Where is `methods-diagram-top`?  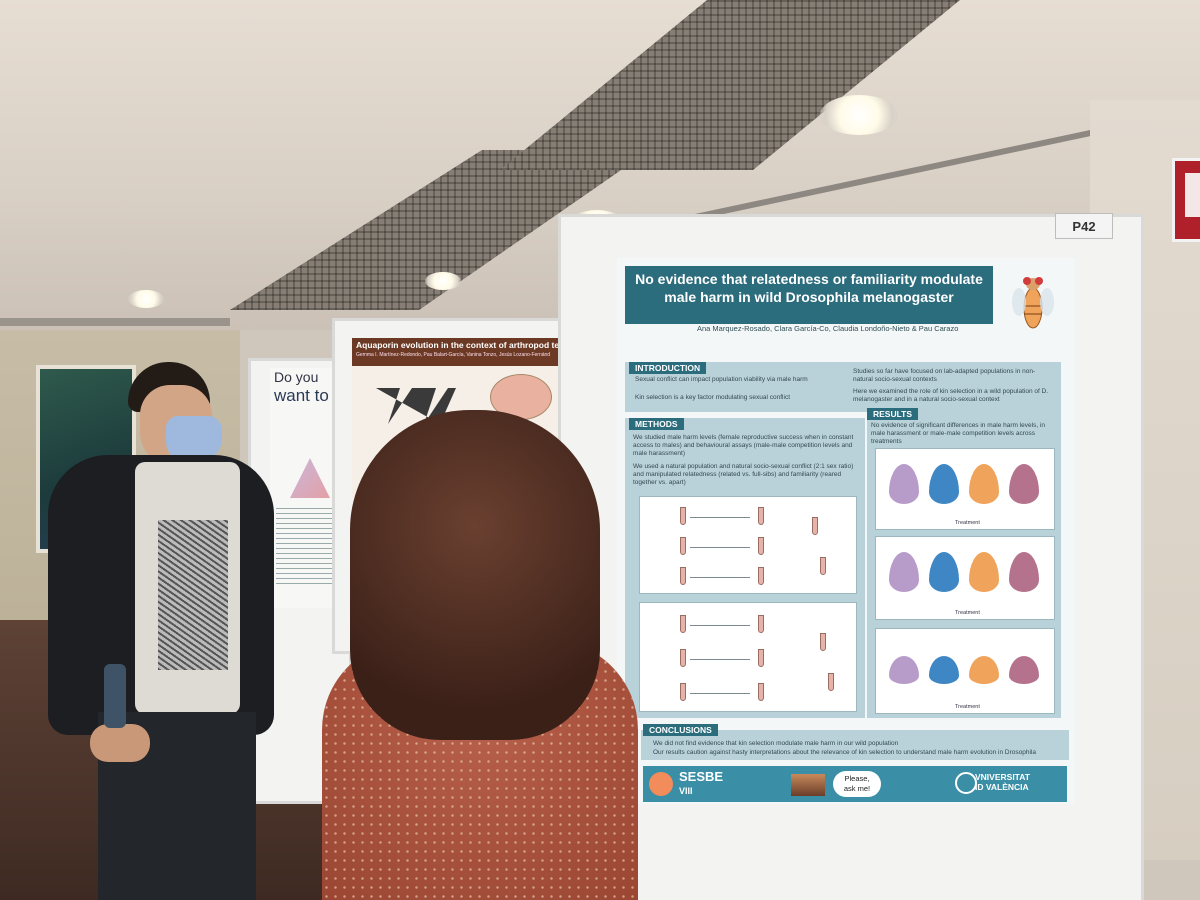 methods-diagram-top is located at coordinates (748, 545).